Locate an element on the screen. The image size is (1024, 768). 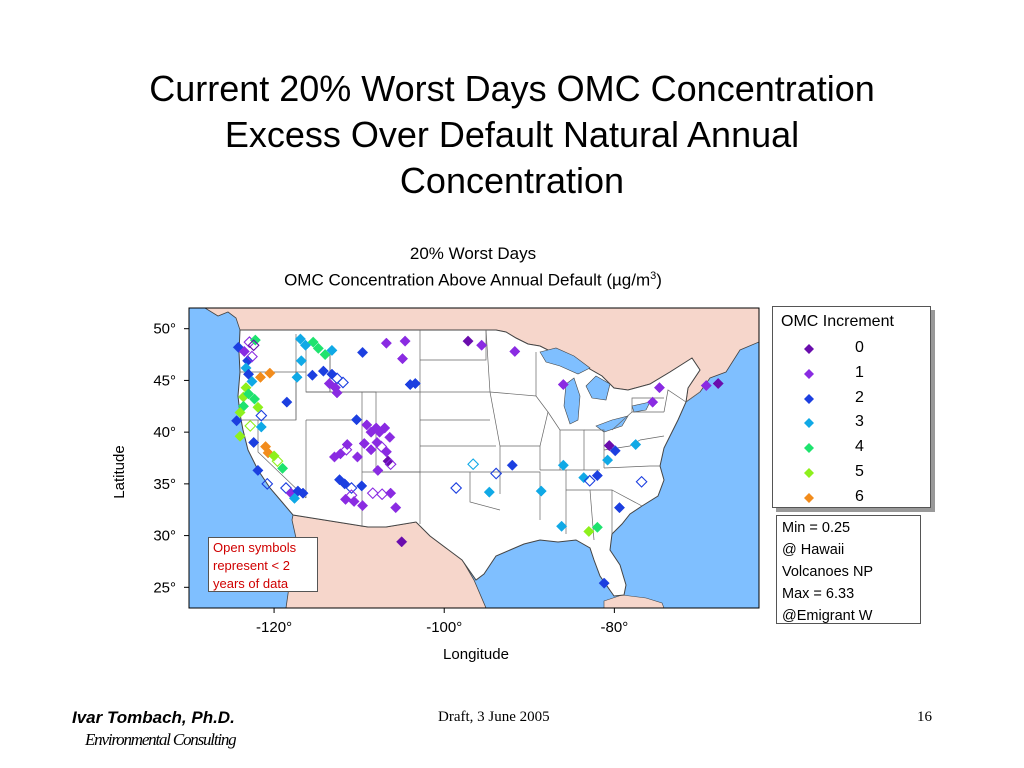
legend-entry-label: 2 is located at coordinates (859, 397).